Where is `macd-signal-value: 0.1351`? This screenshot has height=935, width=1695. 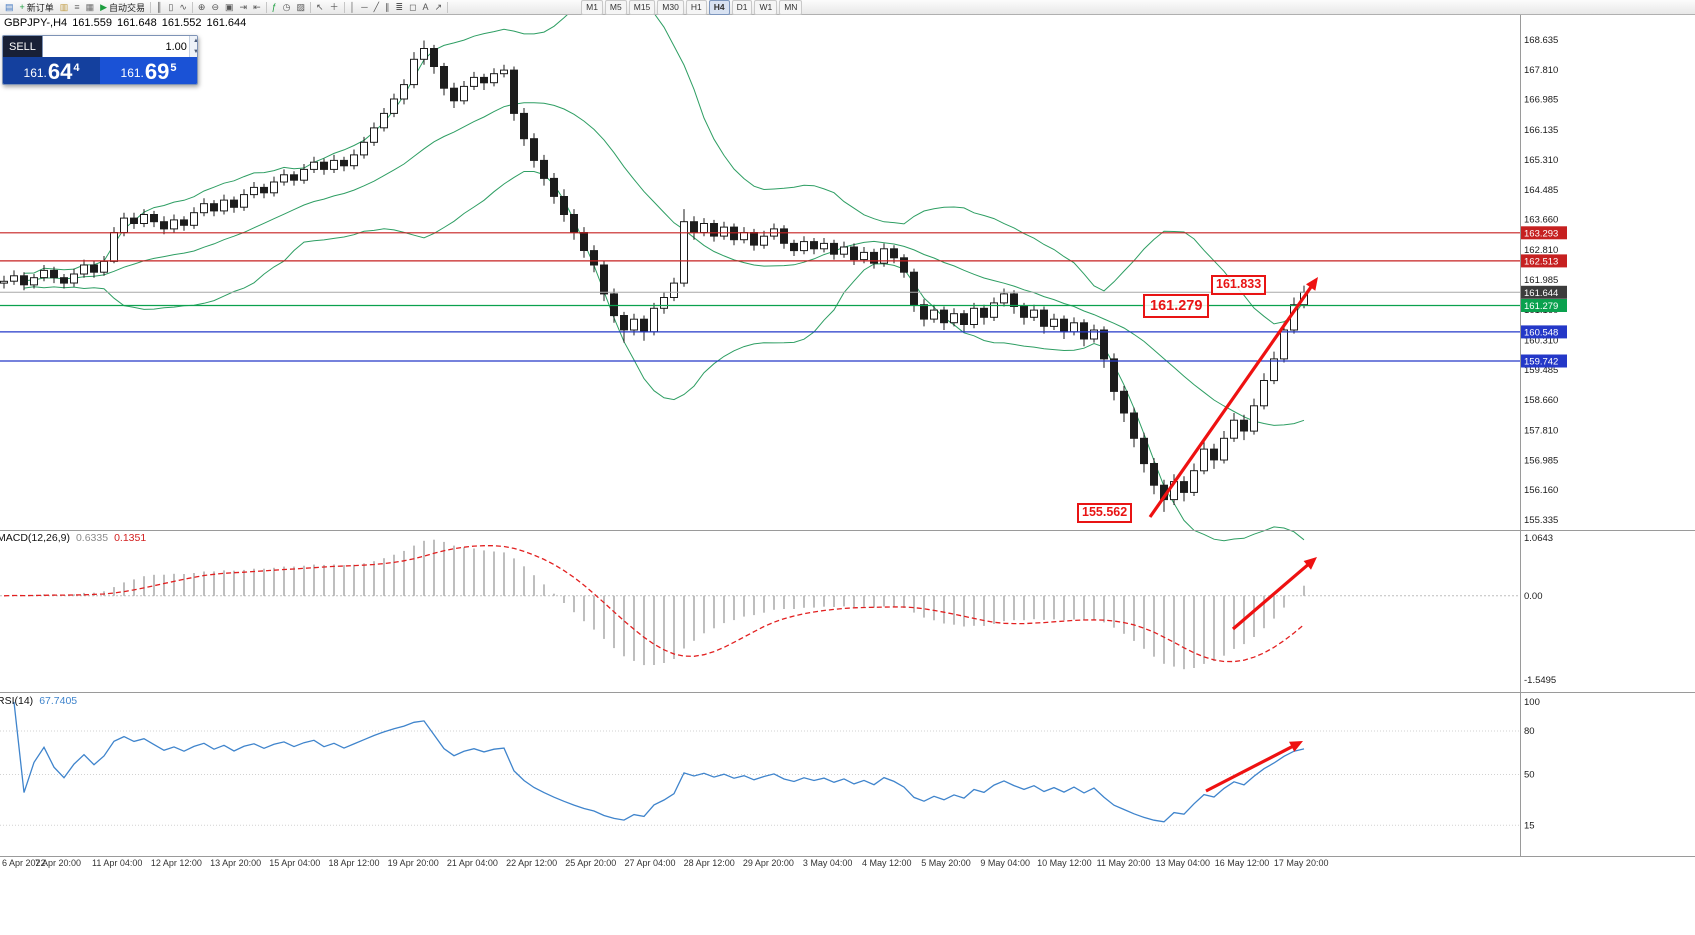 macd-signal-value: 0.1351 is located at coordinates (130, 538).